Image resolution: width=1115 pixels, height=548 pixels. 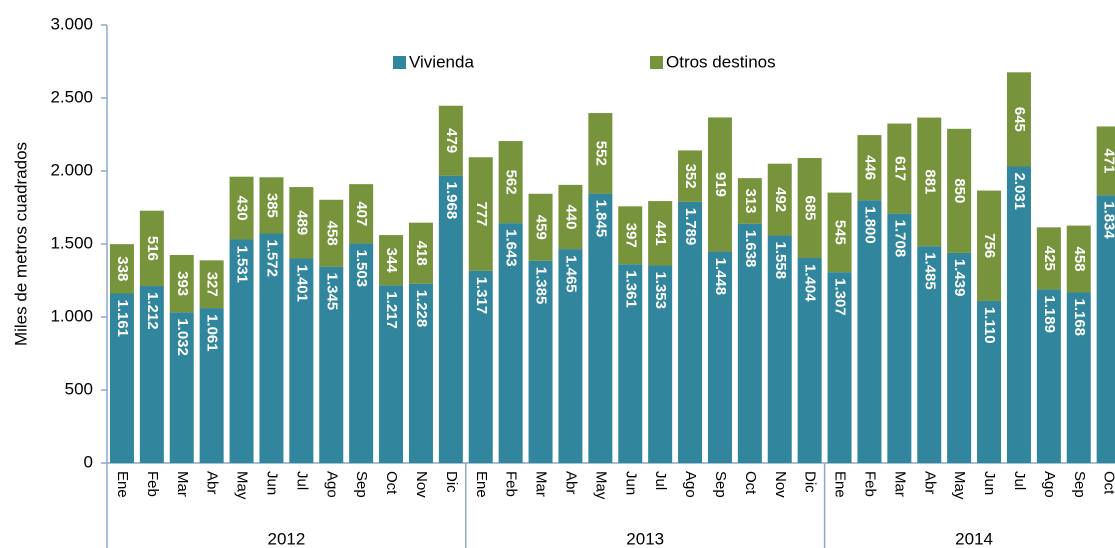 What do you see at coordinates (481, 296) in the screenshot?
I see `value-label: 1.317` at bounding box center [481, 296].